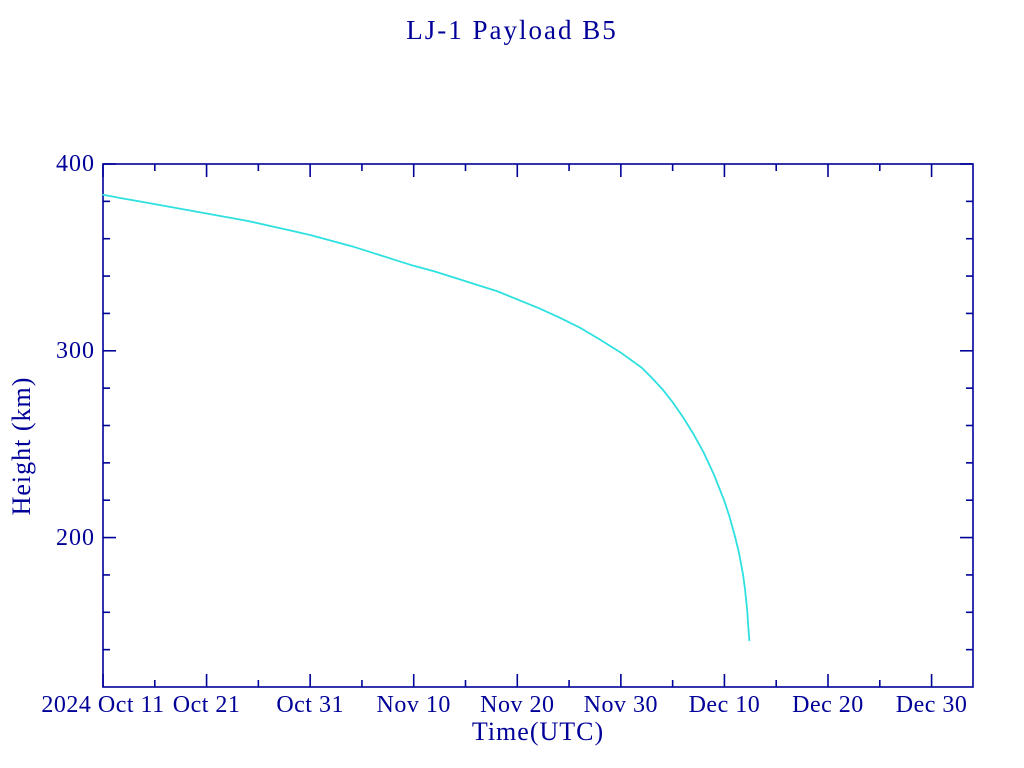 This screenshot has width=1024, height=768. What do you see at coordinates (724, 705) in the screenshot?
I see `x-tick-label: Dec 10` at bounding box center [724, 705].